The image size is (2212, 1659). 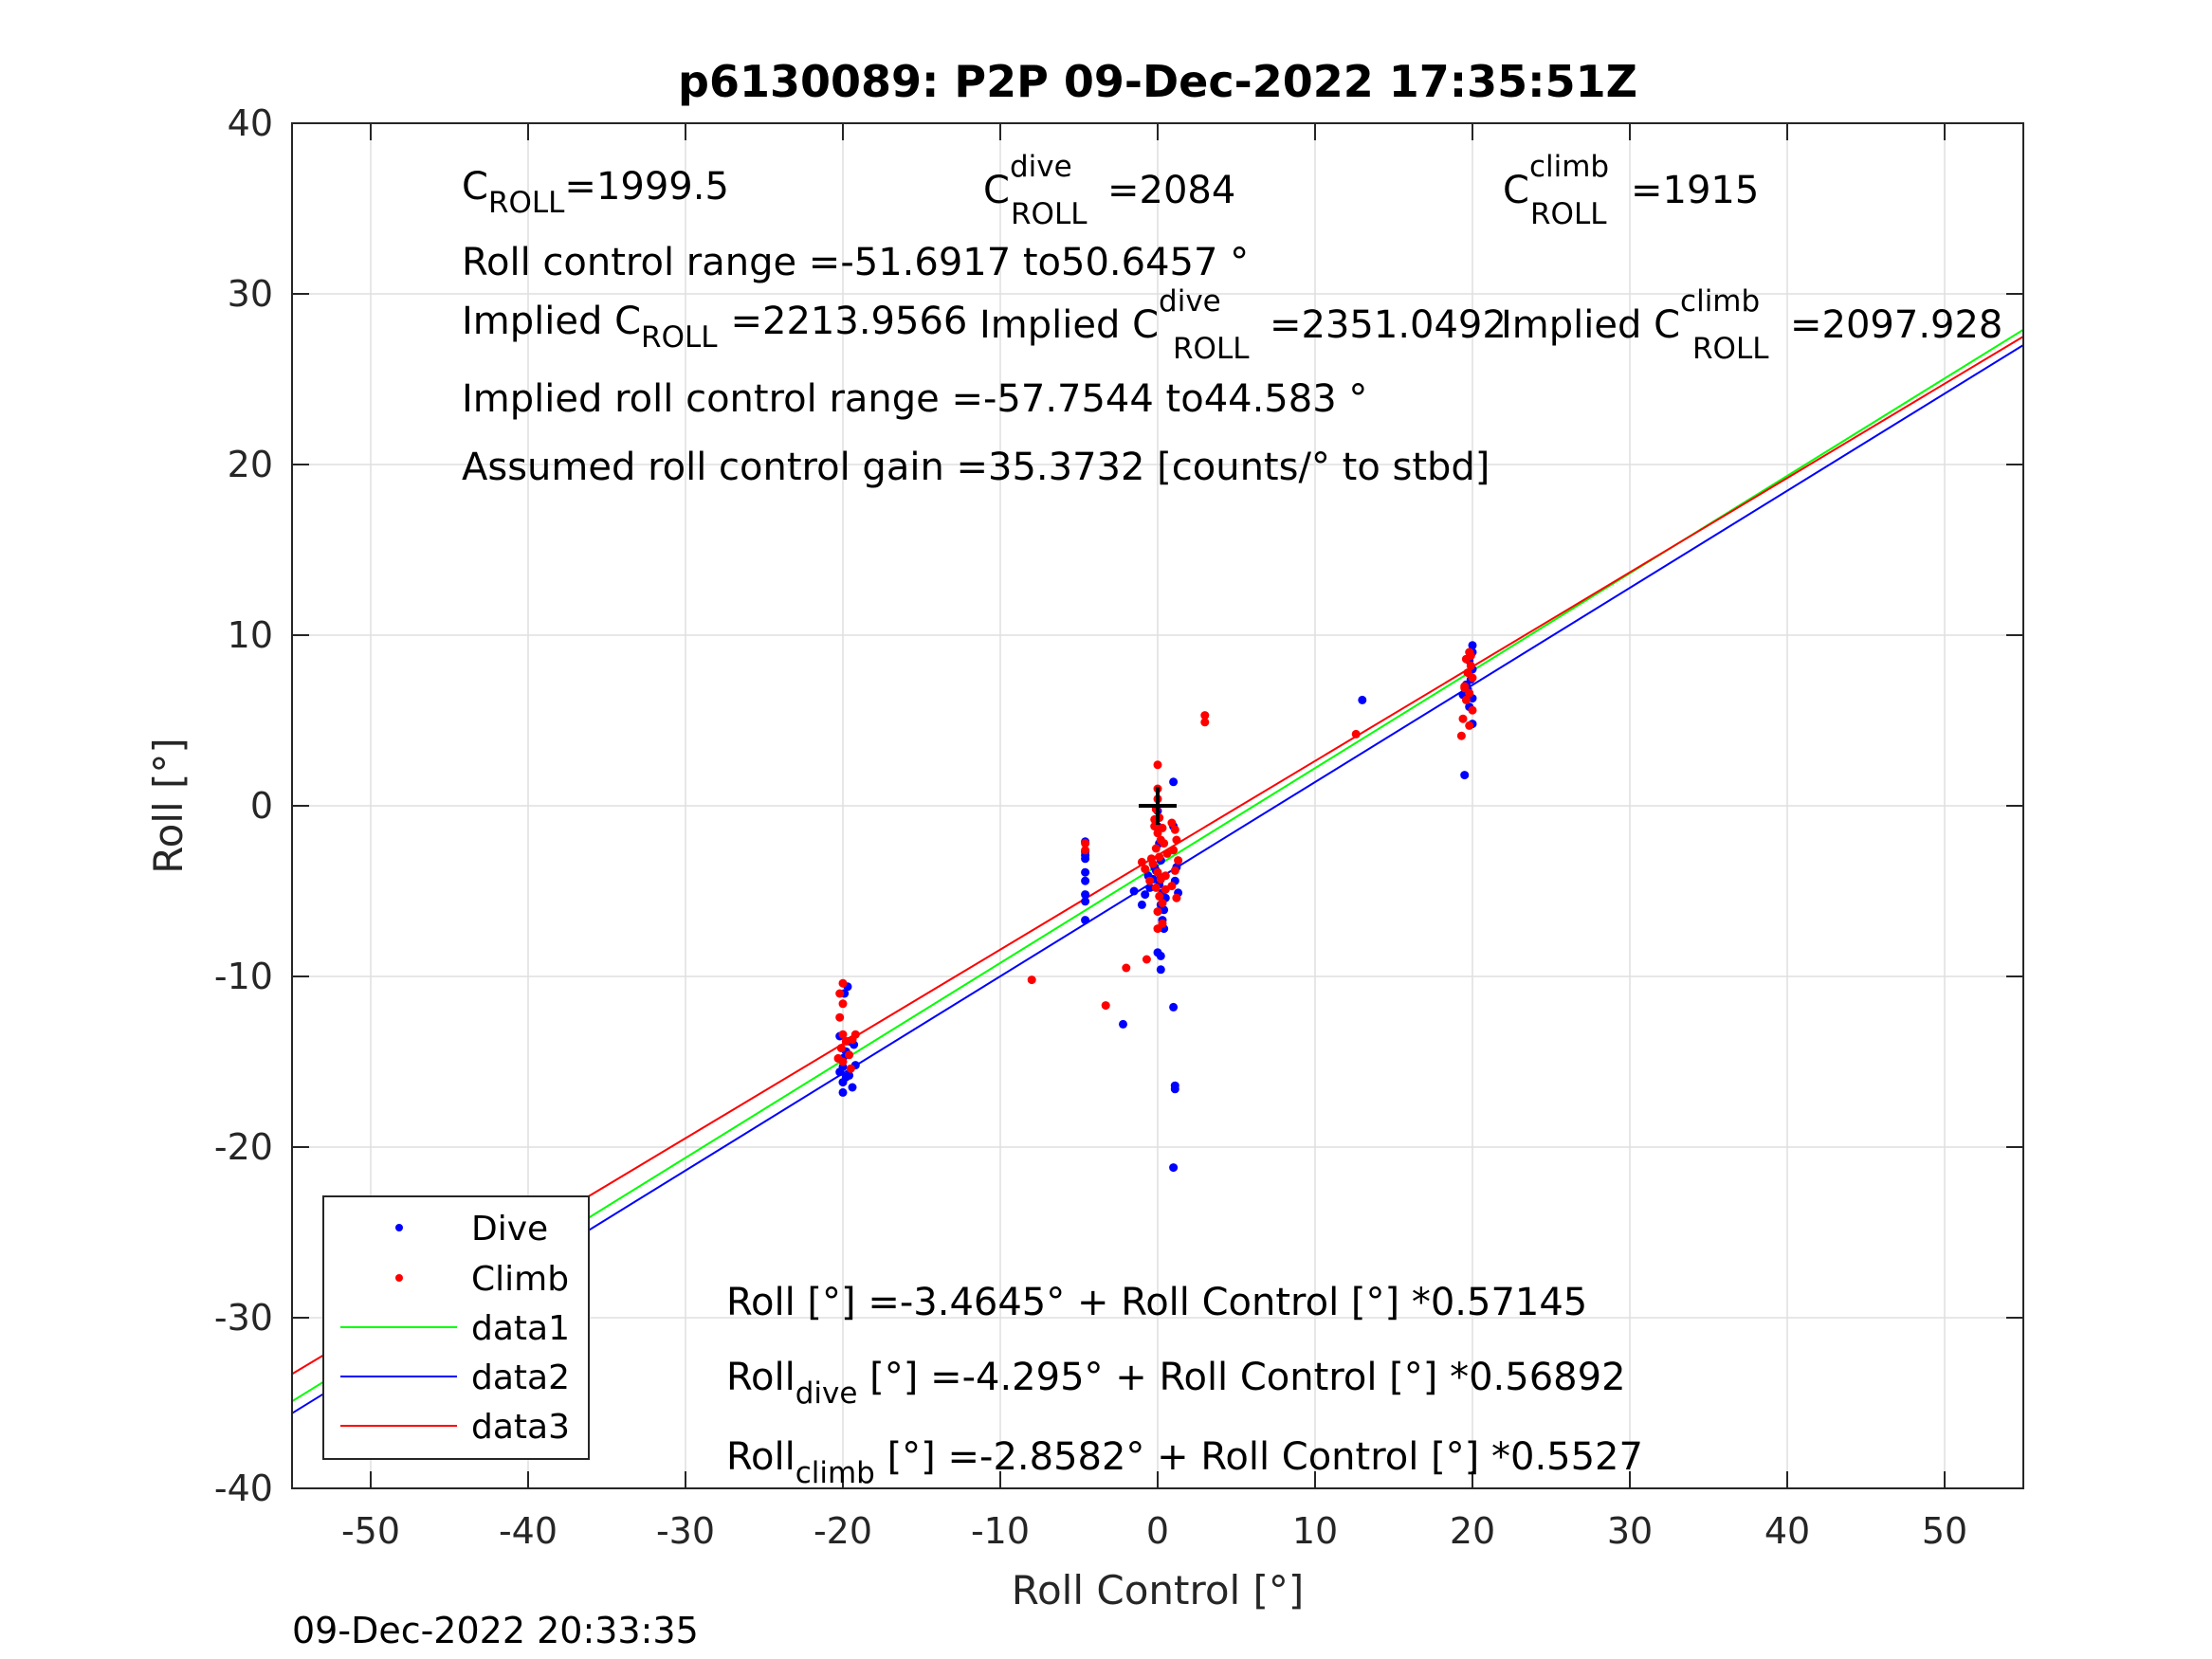 What do you see at coordinates (399, 1278) in the screenshot?
I see `legend-climb-swatch` at bounding box center [399, 1278].